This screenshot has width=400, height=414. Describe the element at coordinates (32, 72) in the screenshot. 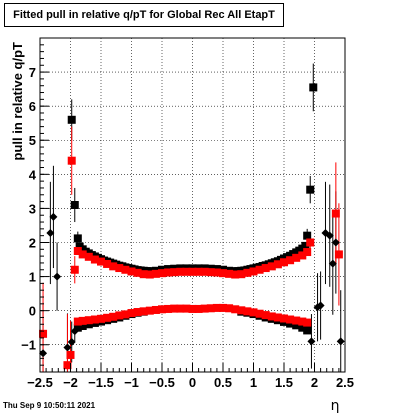

I see `y-tick-label: 7` at that location.